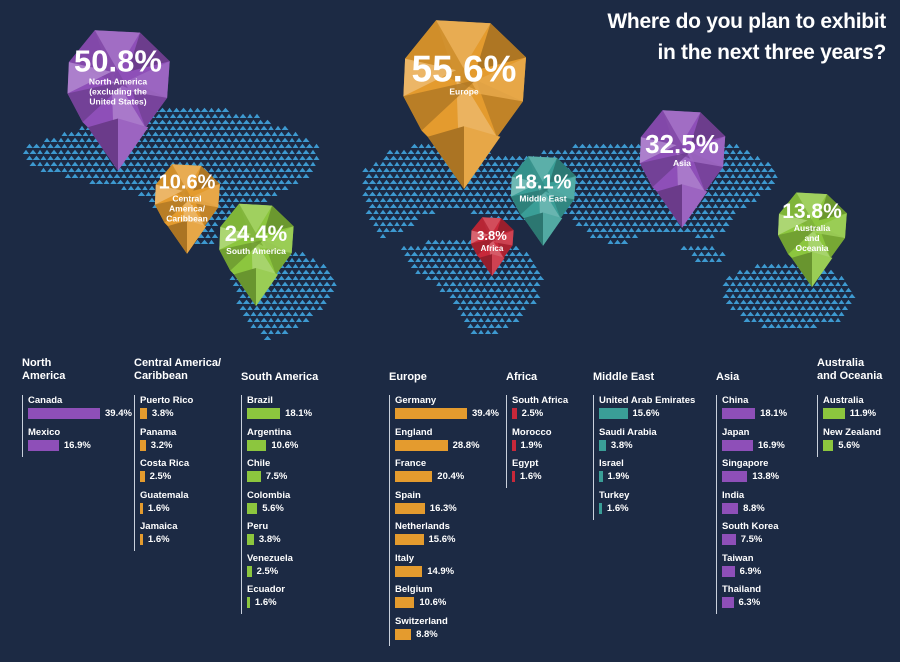 The height and width of the screenshot is (662, 900). What do you see at coordinates (812, 211) in the screenshot?
I see `pin-value: 13.8%` at bounding box center [812, 211].